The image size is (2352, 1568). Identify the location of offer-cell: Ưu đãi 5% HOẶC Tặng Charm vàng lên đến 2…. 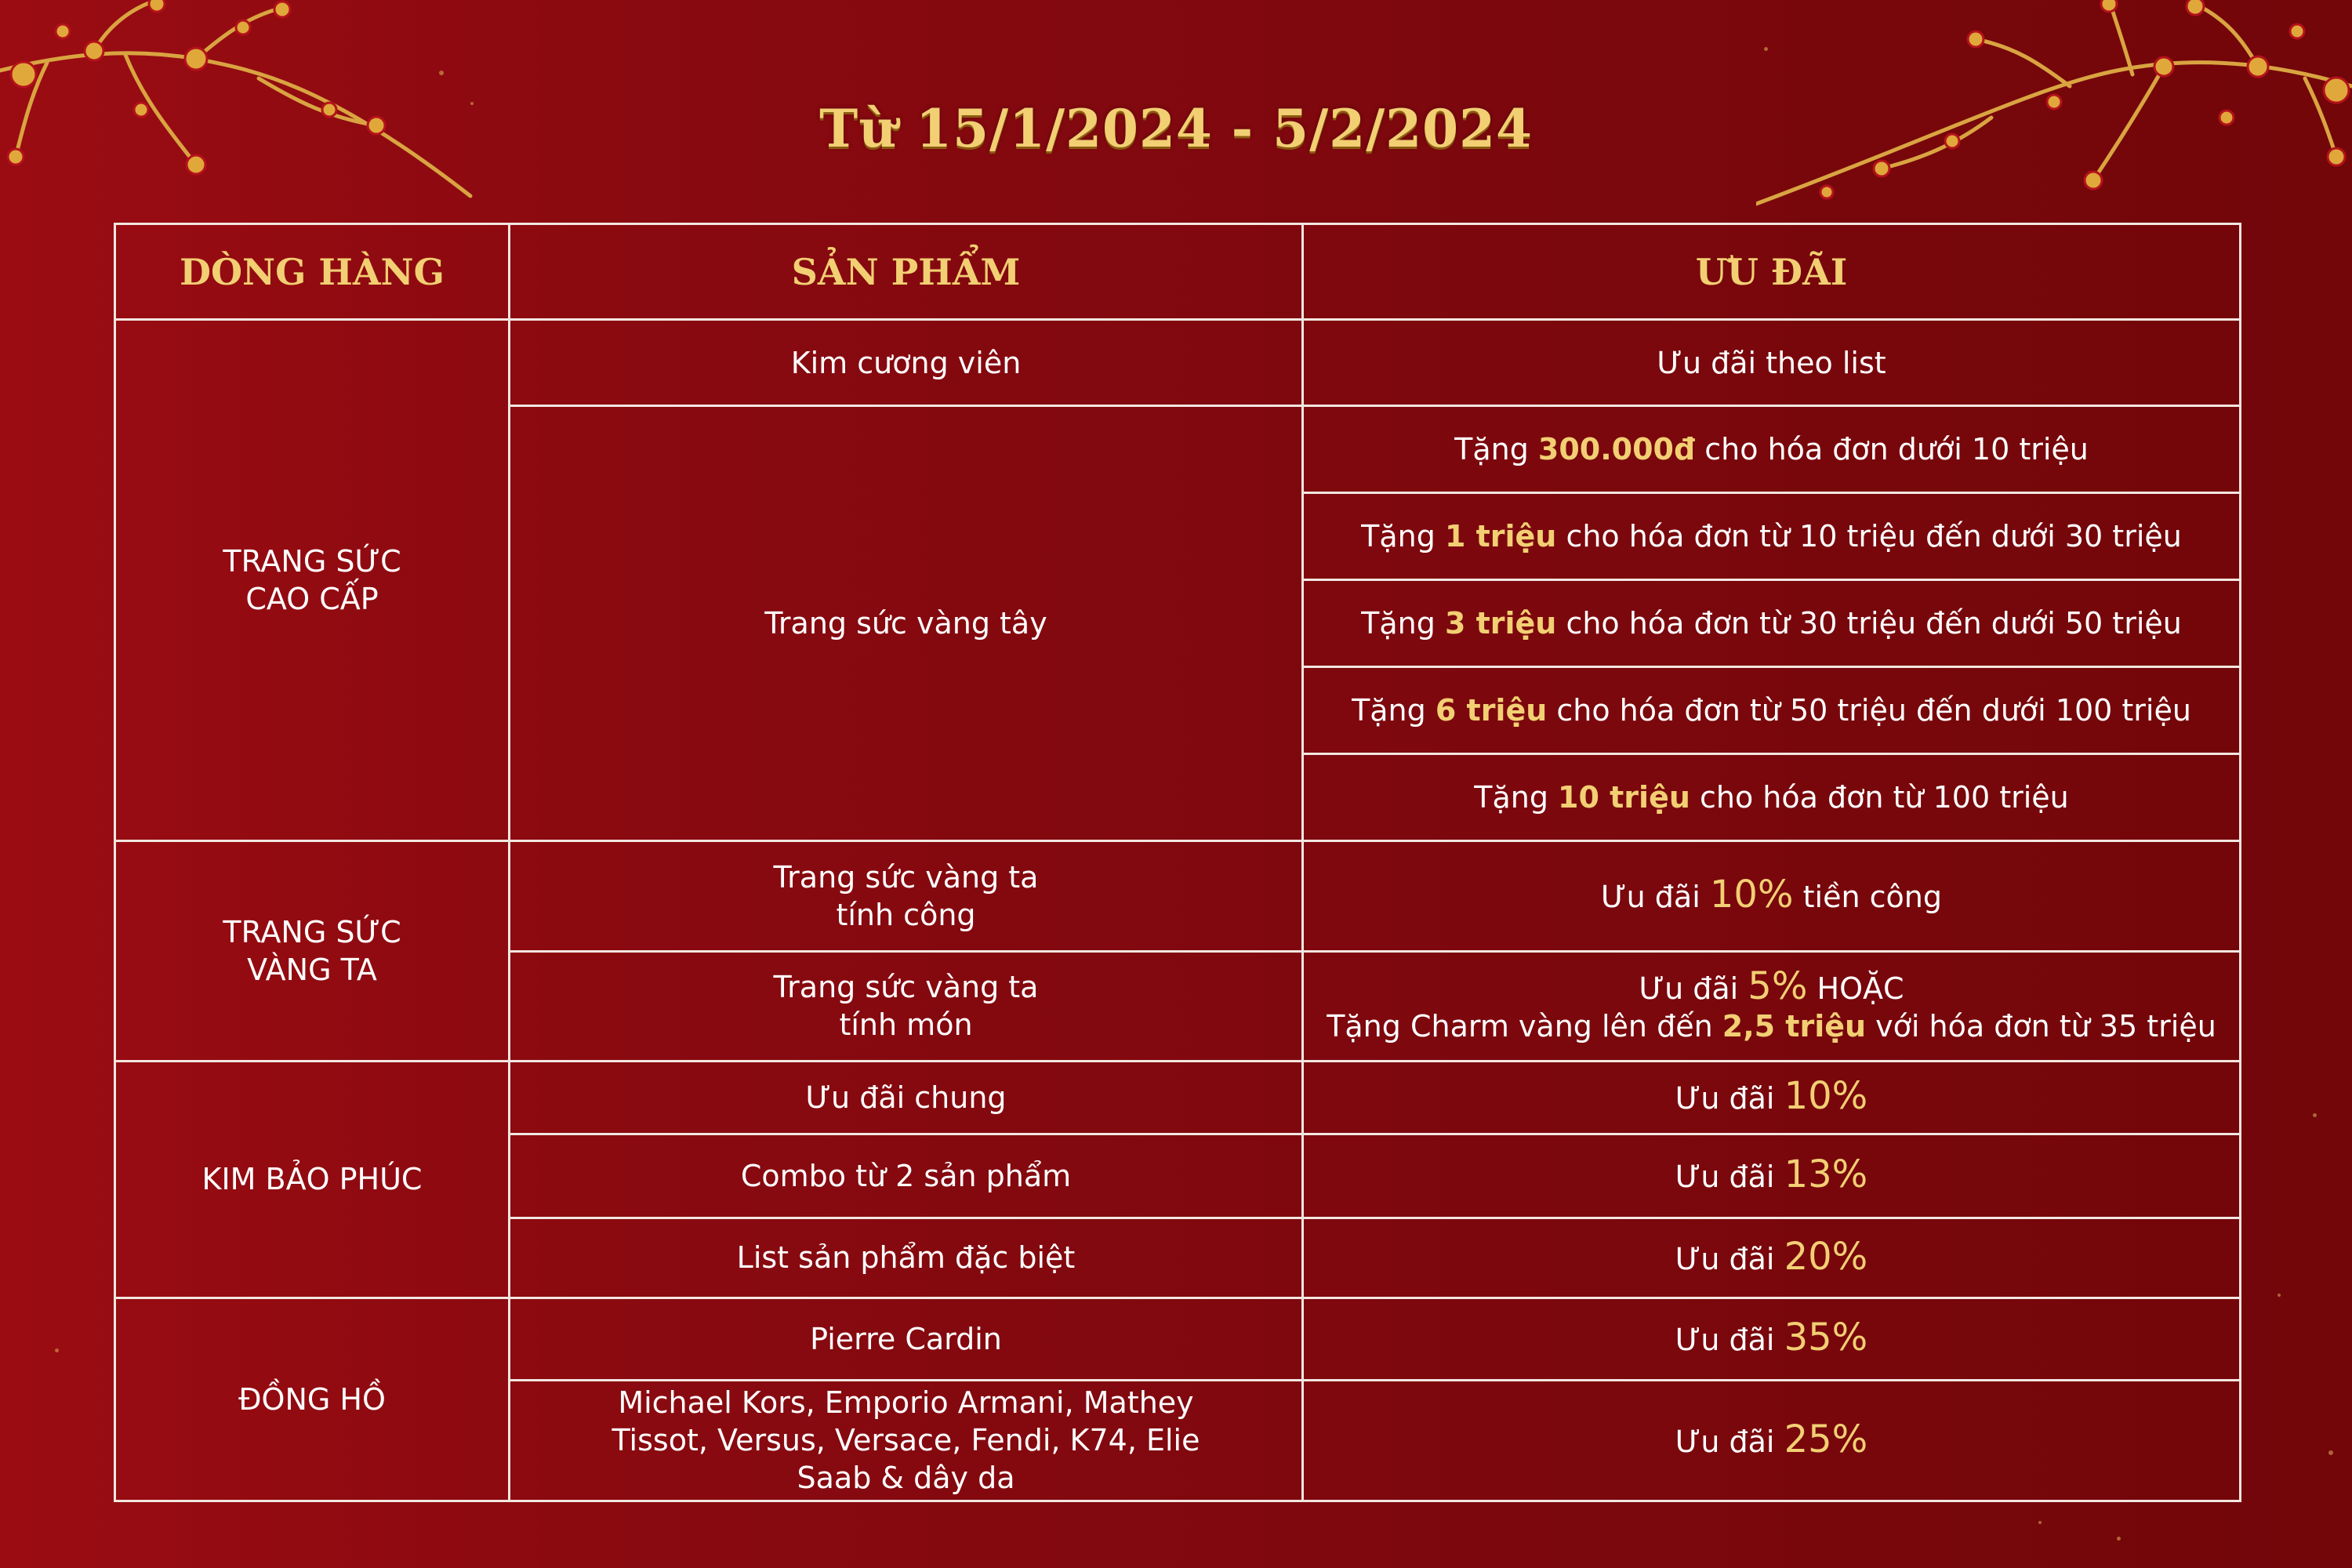
(1771, 1006).